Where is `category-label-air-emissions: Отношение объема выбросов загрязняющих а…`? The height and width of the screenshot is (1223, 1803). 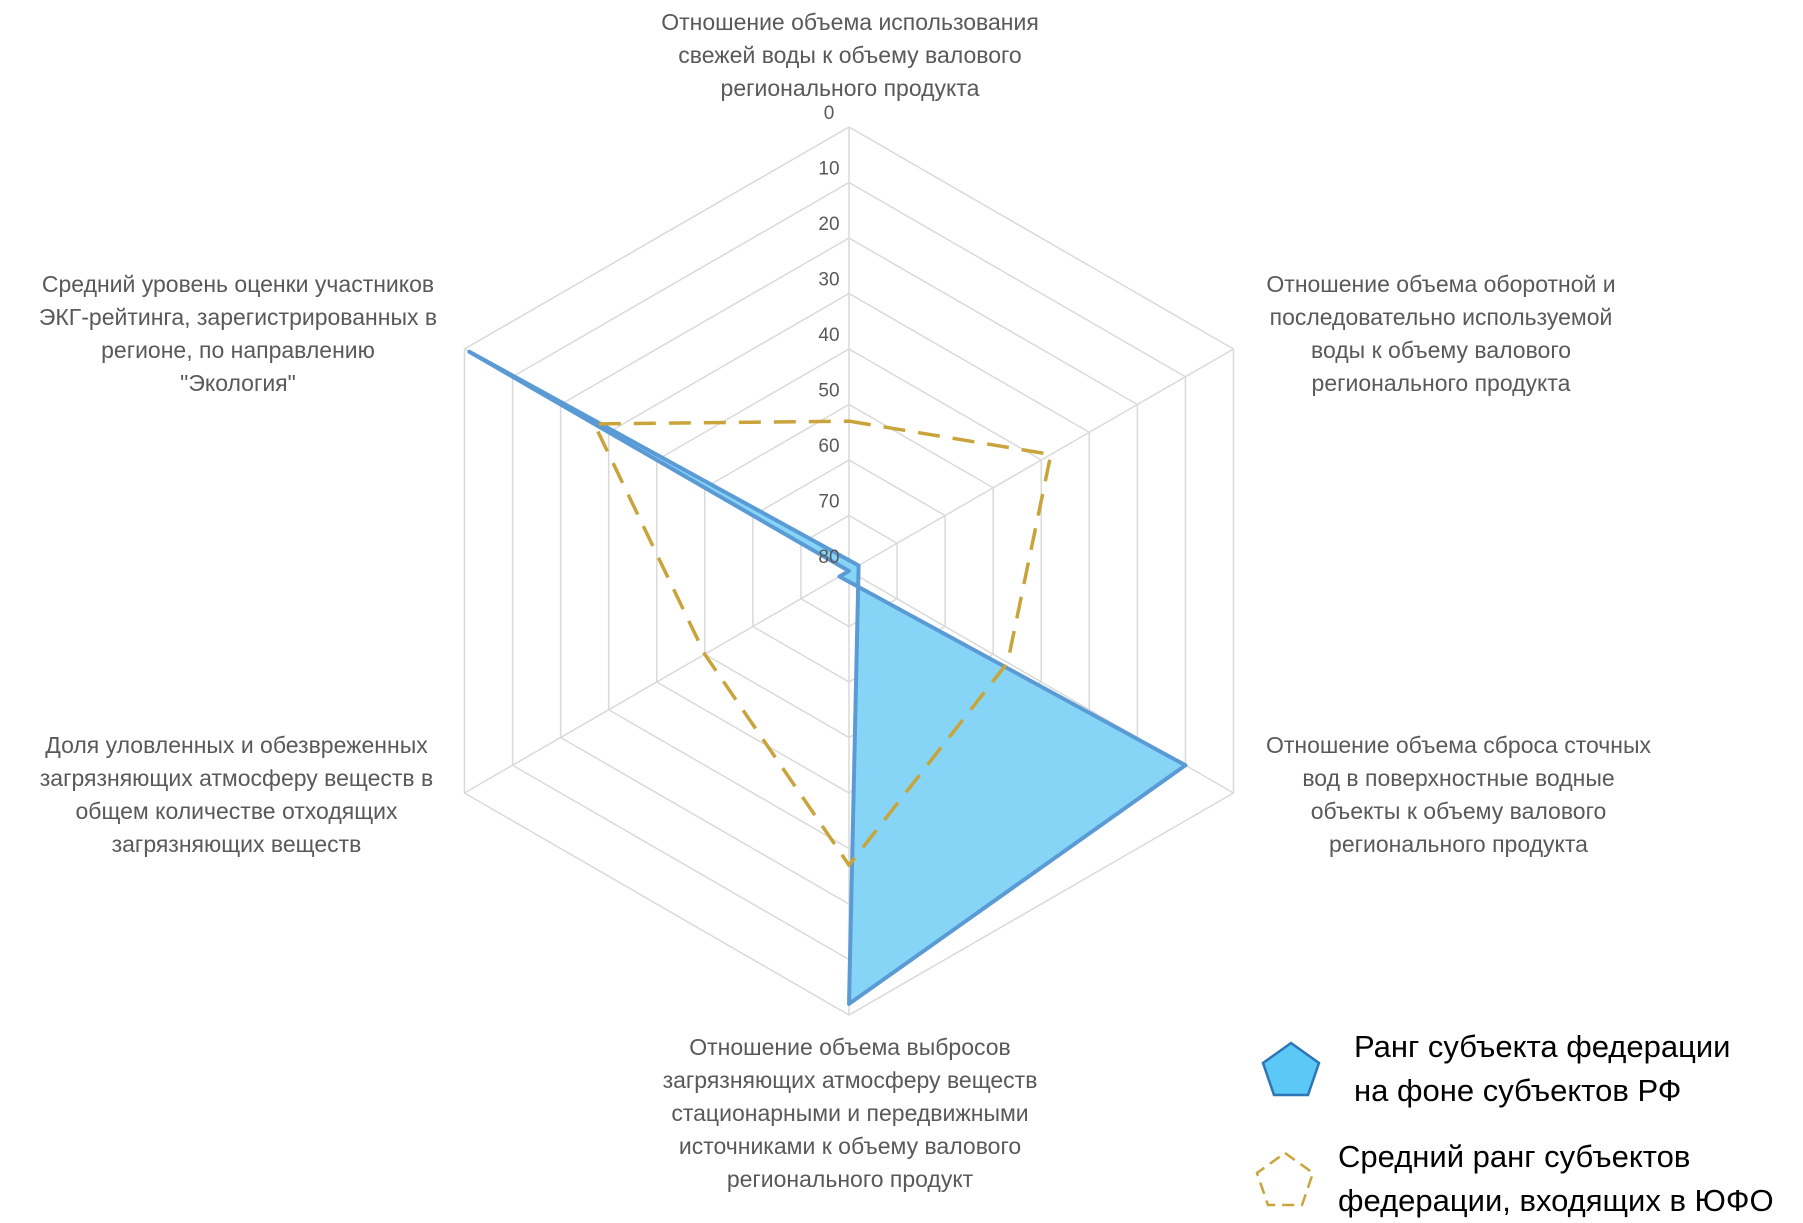 category-label-air-emissions: Отношение объема выбросов загрязняющих а… is located at coordinates (850, 1113).